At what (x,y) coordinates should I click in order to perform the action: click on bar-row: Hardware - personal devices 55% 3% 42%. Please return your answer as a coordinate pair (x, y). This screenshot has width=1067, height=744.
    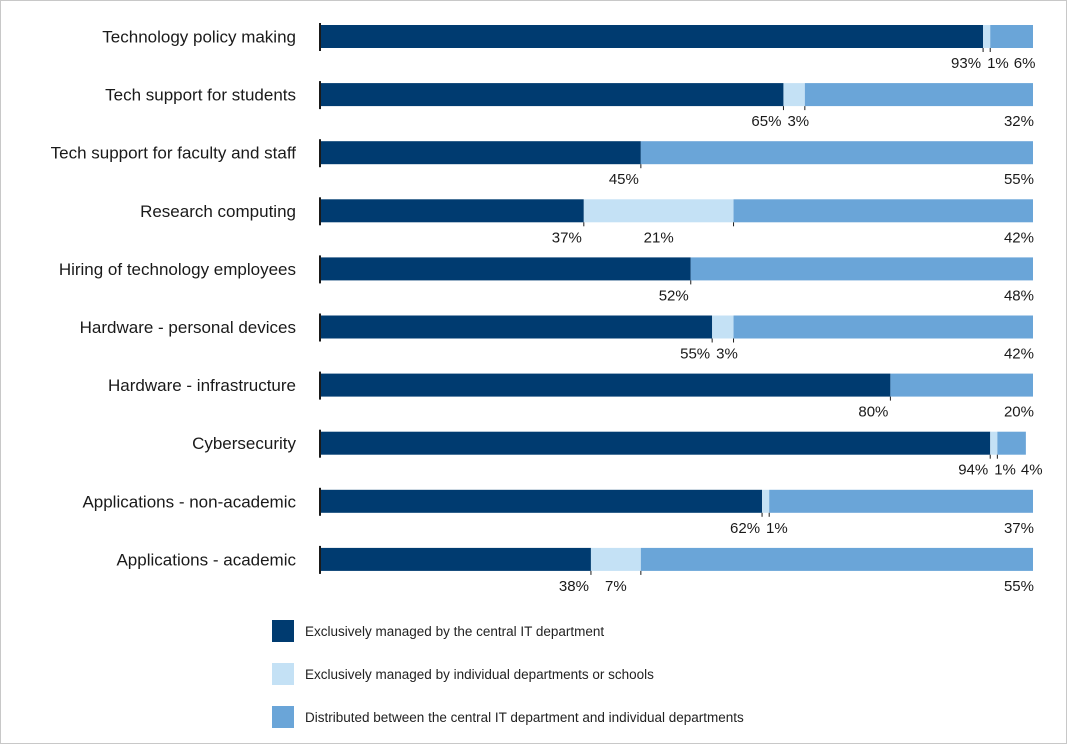
    Looking at the image, I should click on (557, 338).